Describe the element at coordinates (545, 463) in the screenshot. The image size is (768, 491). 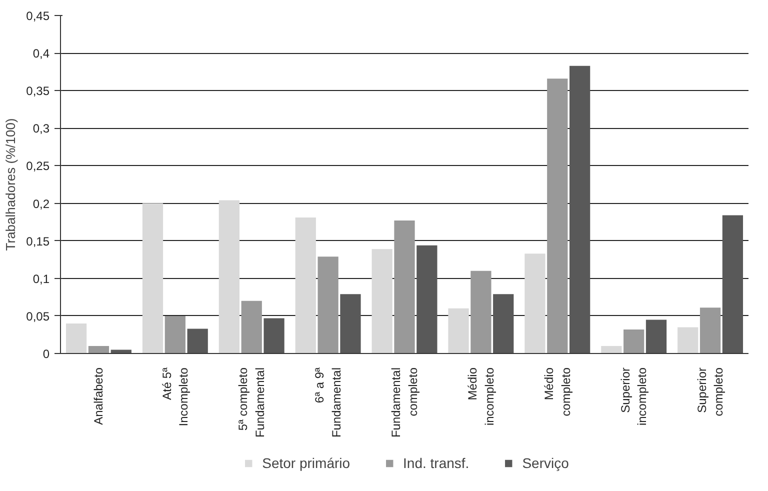
I see `legend-label: Serviço` at that location.